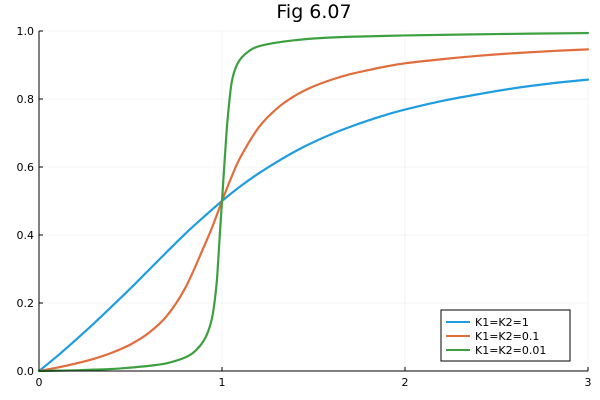 This screenshot has height=400, width=600. I want to click on y-tick-label-3: 0.6, so click(26, 167).